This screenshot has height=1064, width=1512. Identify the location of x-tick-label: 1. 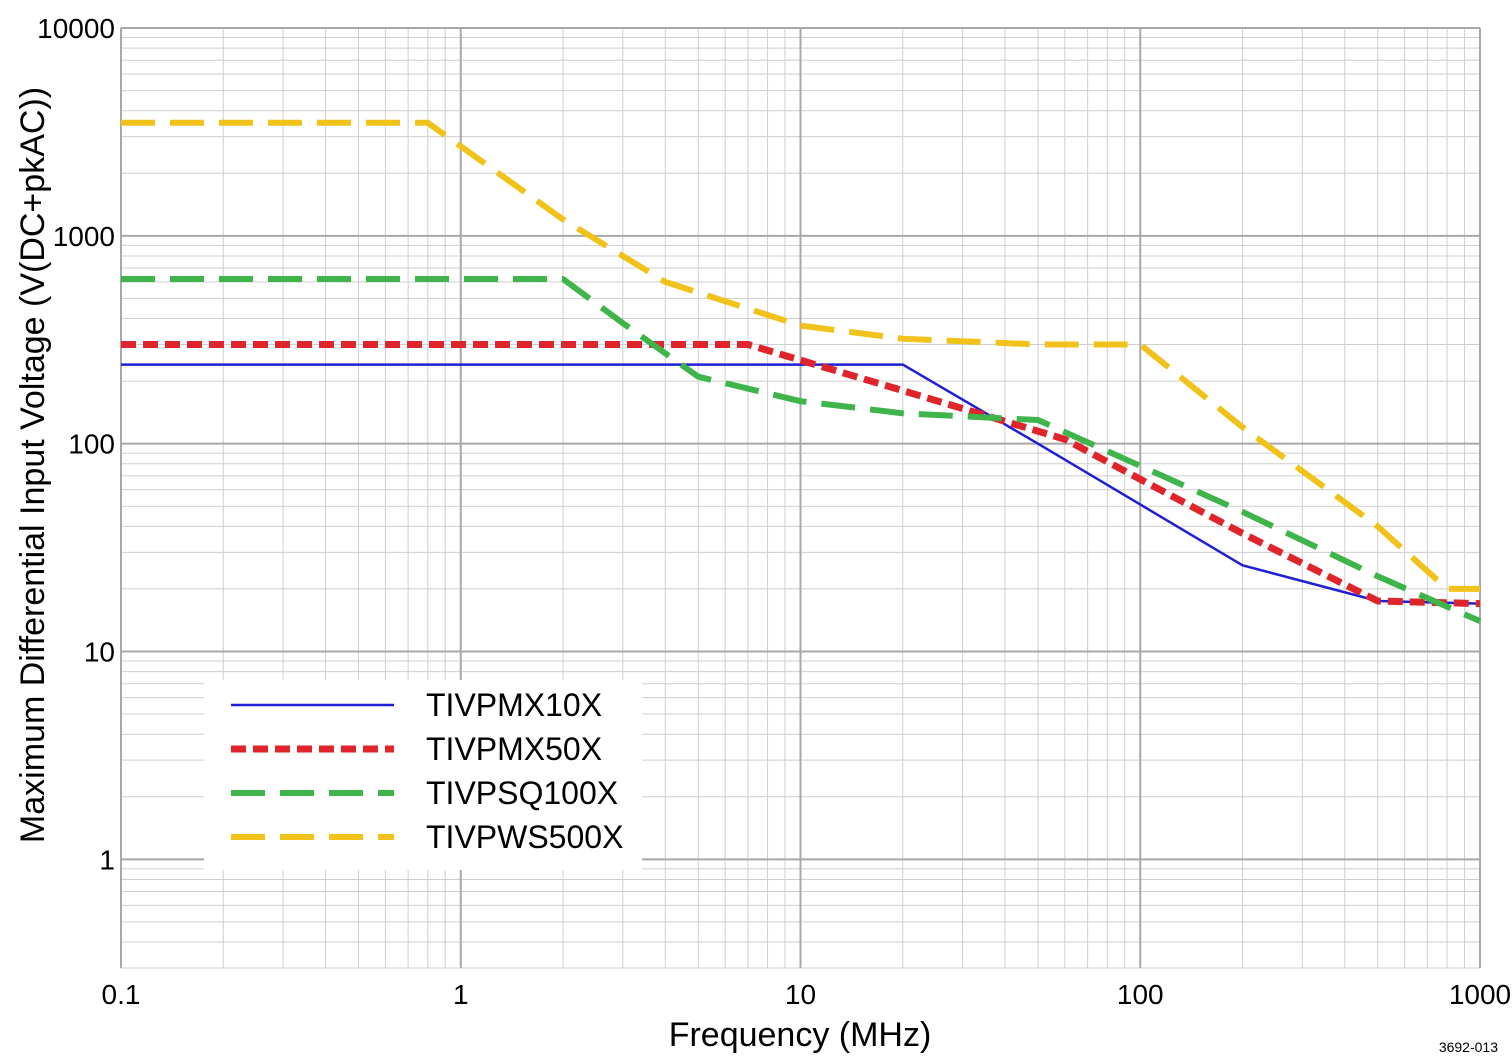
(461, 994).